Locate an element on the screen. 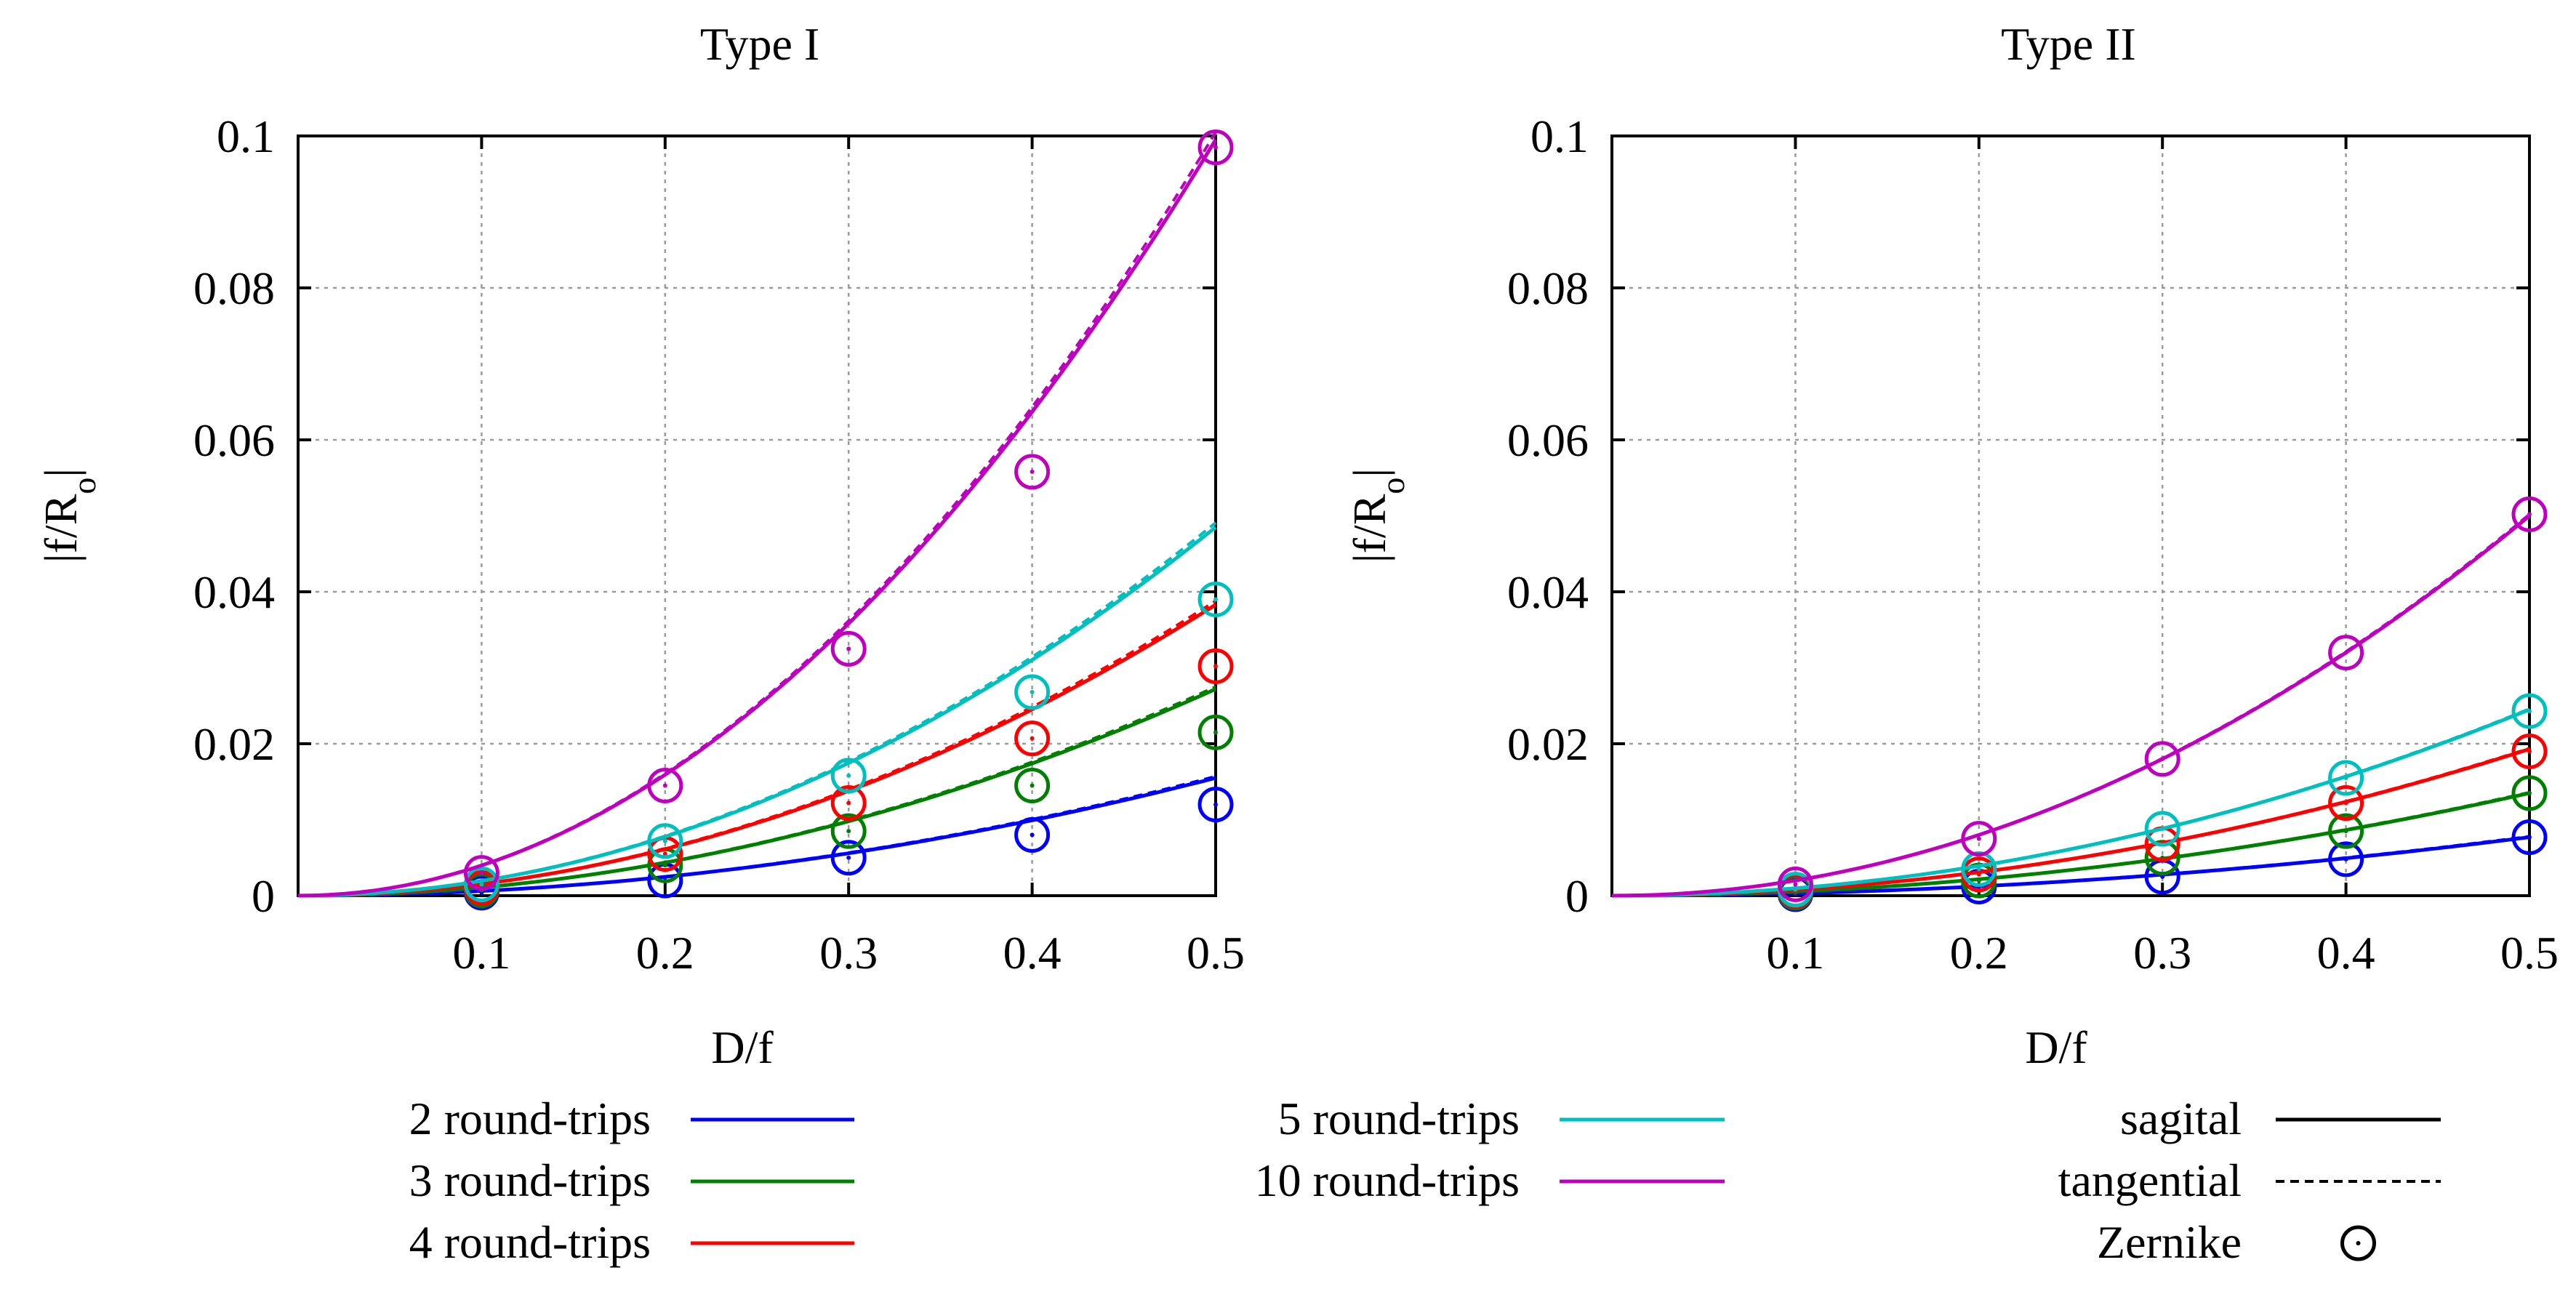 The width and height of the screenshot is (2576, 1289). legend-label-sagital: sagital is located at coordinates (2181, 1118).